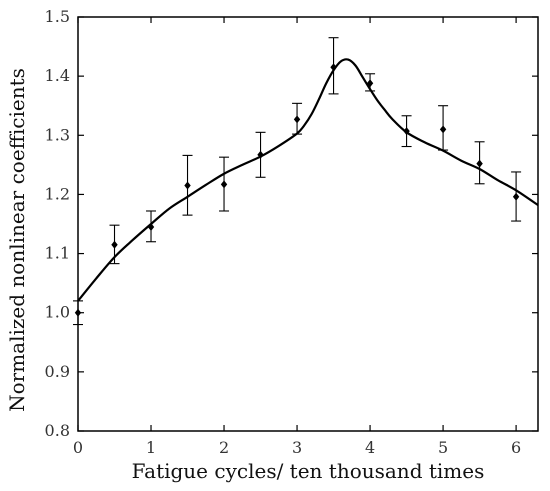 The width and height of the screenshot is (550, 491). Describe the element at coordinates (443, 447) in the screenshot. I see `x-tick-label: 5` at that location.